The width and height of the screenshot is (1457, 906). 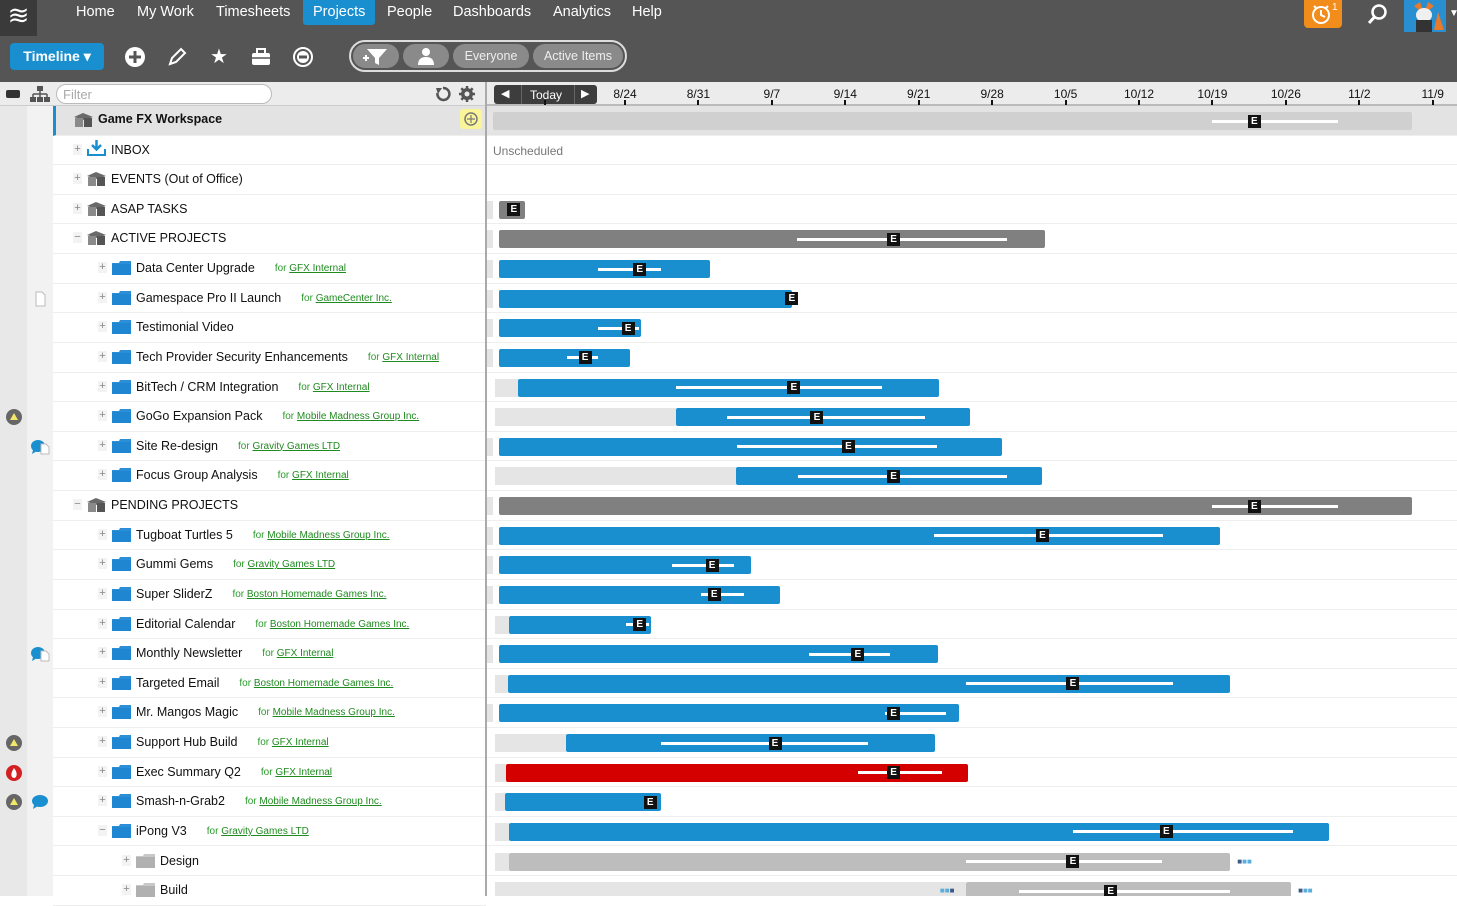 What do you see at coordinates (177, 57) in the screenshot?
I see `pencil-icon` at bounding box center [177, 57].